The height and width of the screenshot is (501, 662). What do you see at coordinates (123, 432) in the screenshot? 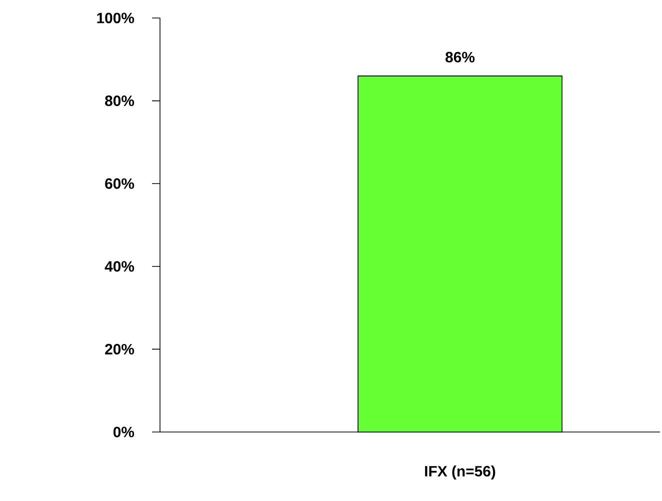
I see `y-tick-label: 0%` at bounding box center [123, 432].